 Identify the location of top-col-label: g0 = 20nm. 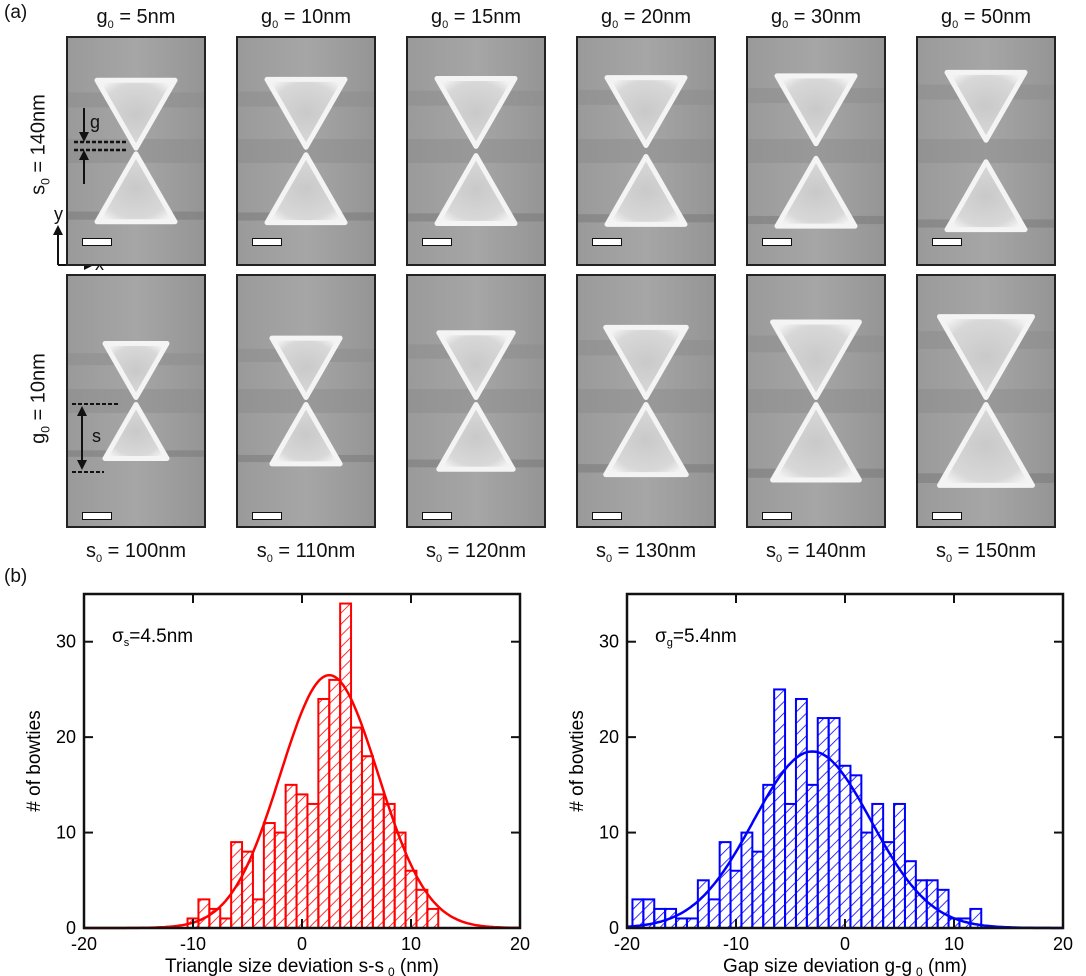
(646, 18).